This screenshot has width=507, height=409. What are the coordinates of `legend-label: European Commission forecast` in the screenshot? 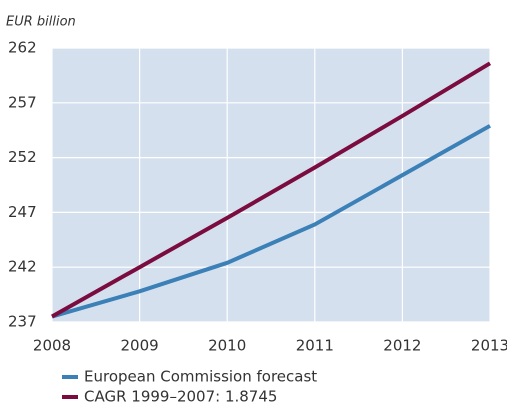 It's located at (200, 377).